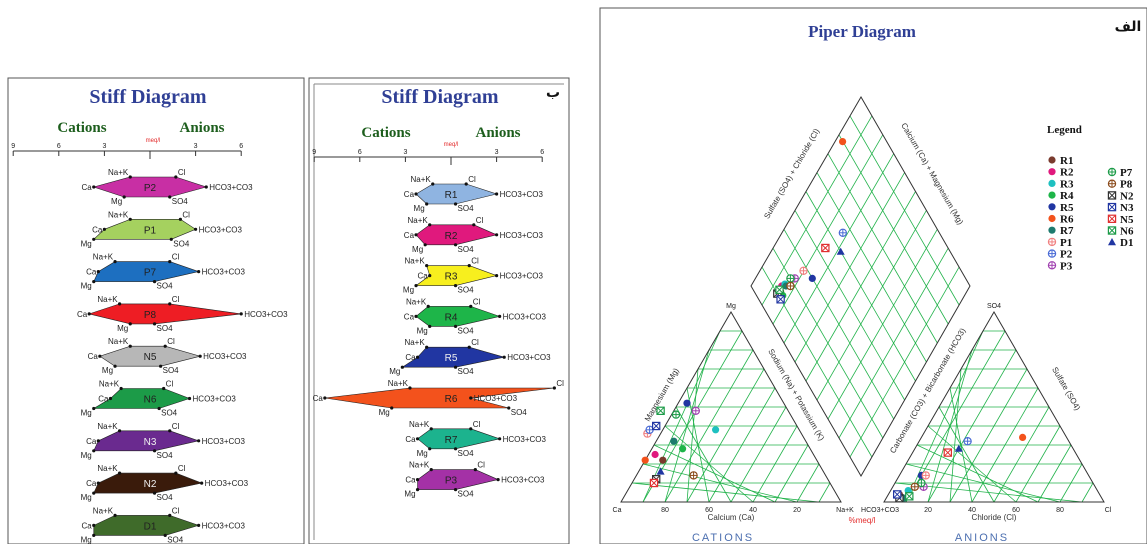  Describe the element at coordinates (1112, 183) in the screenshot. I see `legend-marker-p8` at that location.